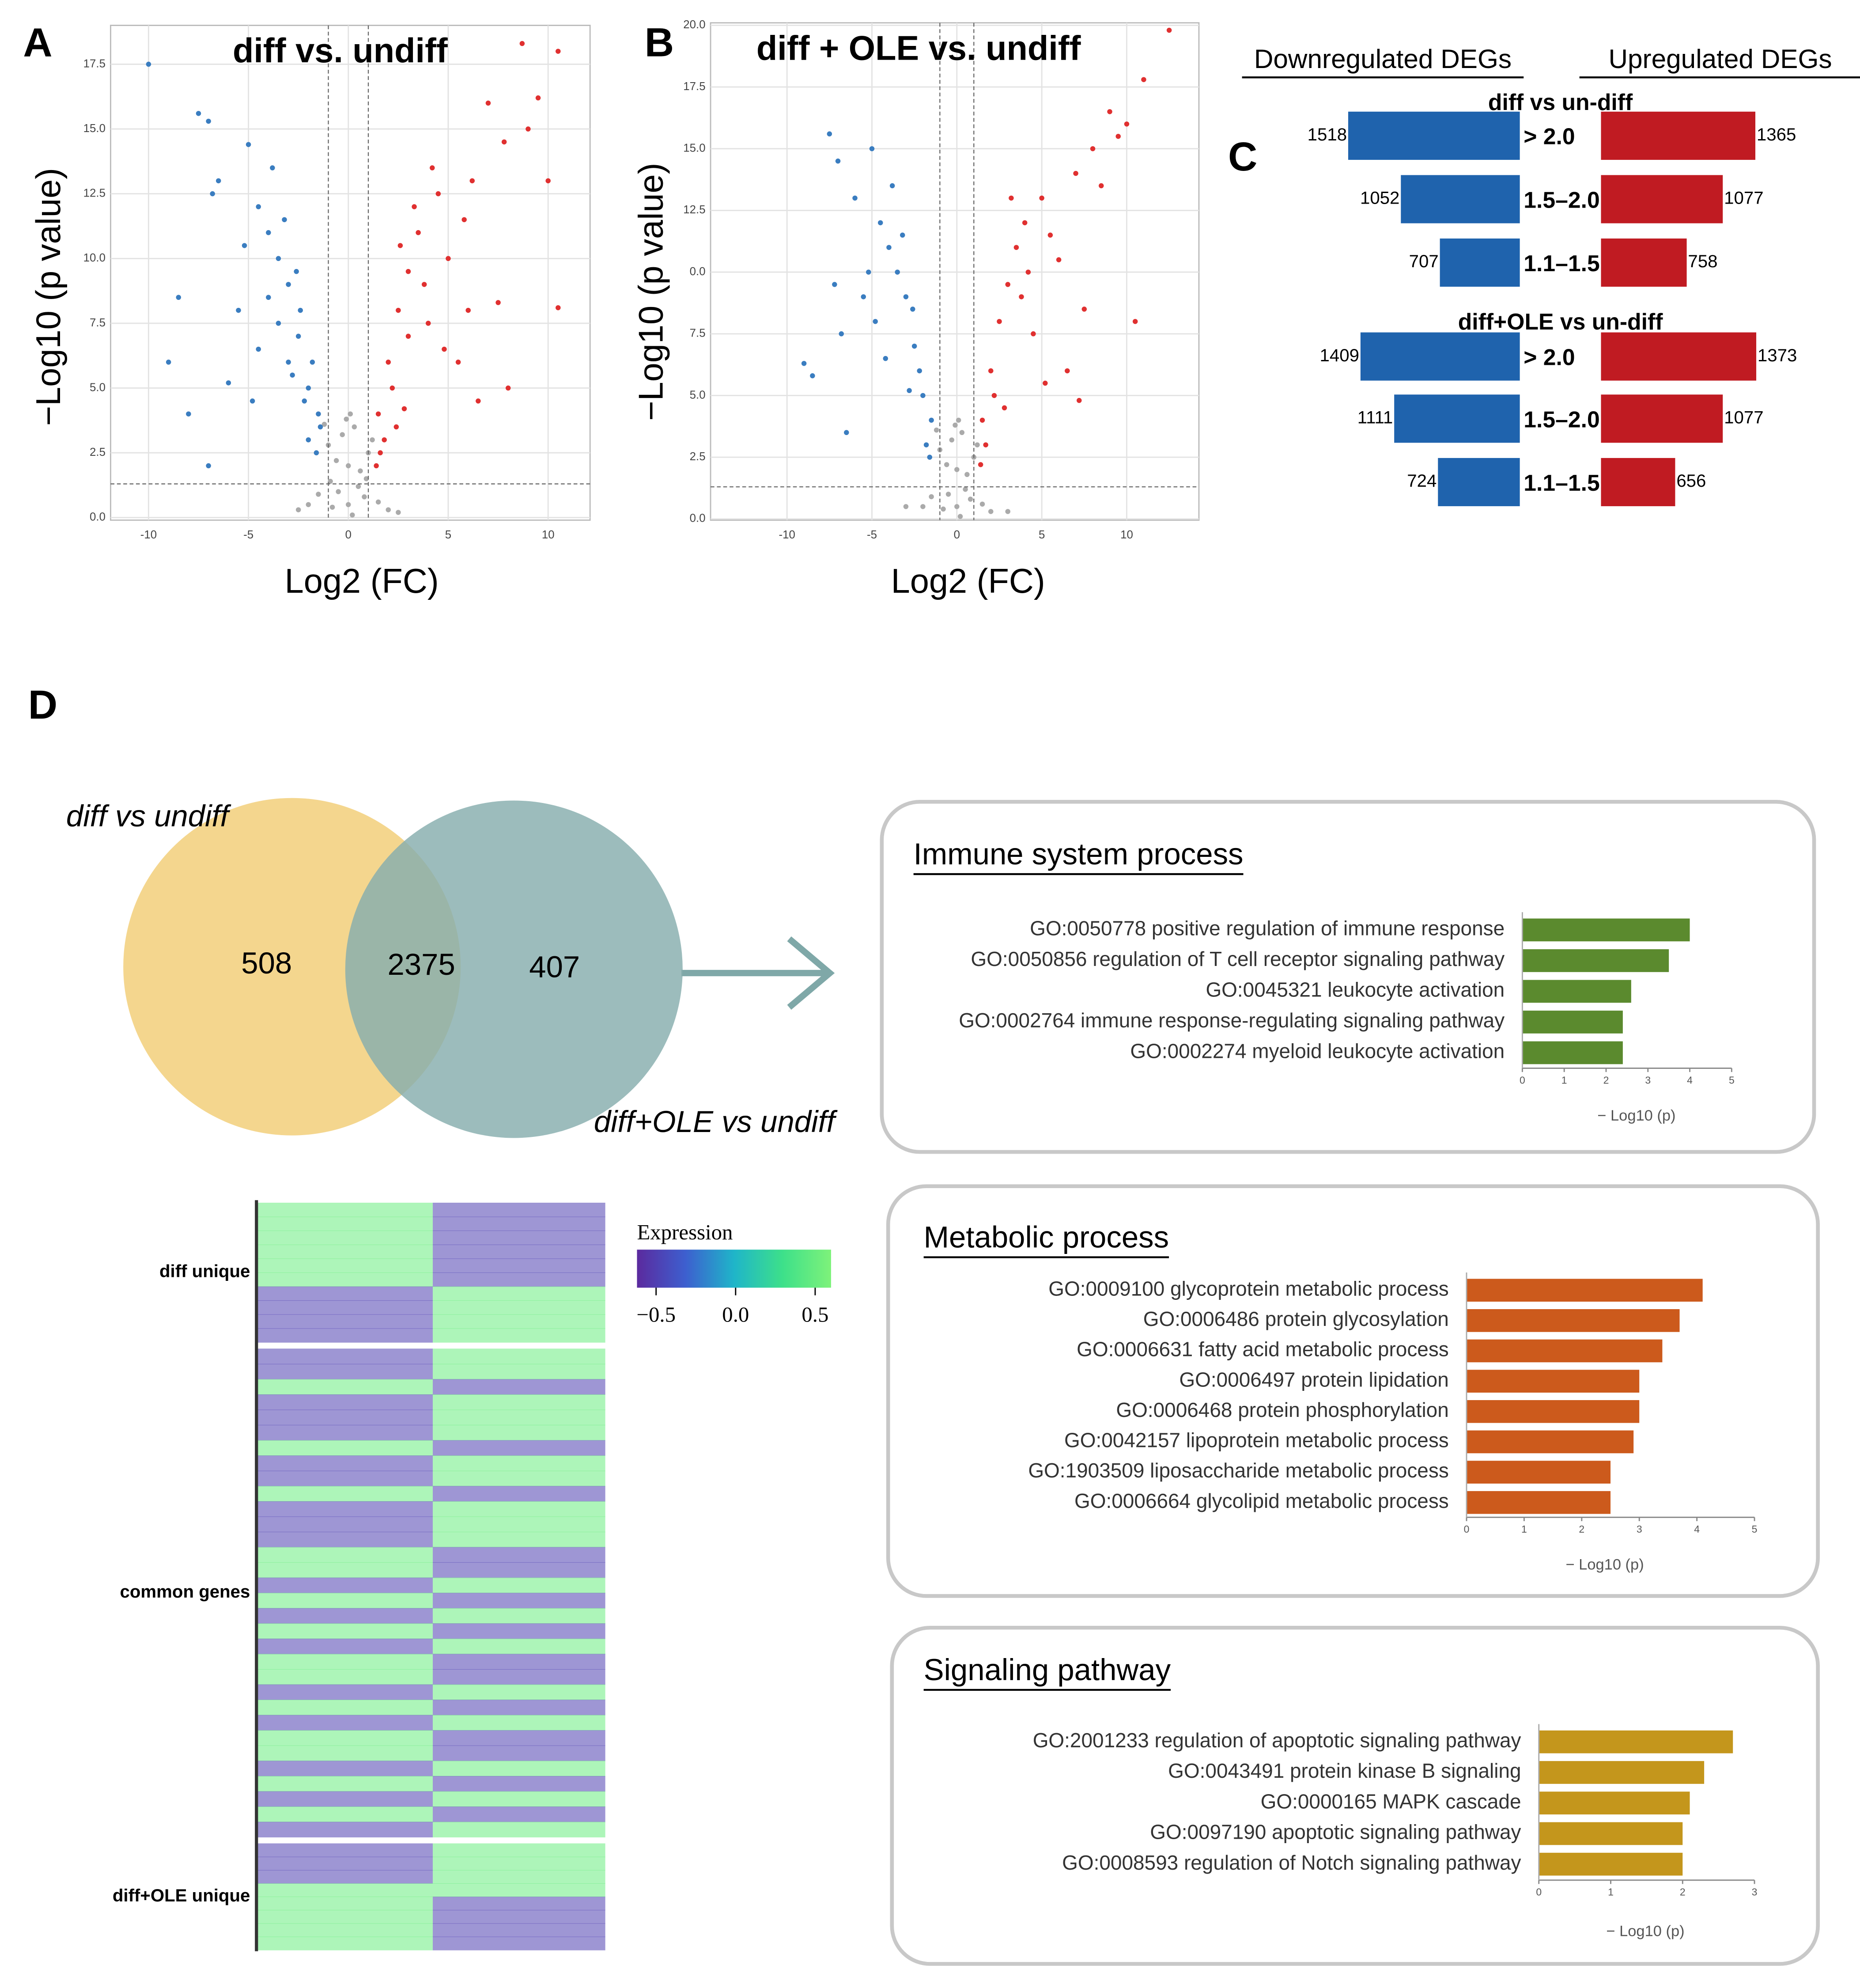 The width and height of the screenshot is (1860, 1988). I want to click on x-tick-label: 1, so click(1611, 1892).